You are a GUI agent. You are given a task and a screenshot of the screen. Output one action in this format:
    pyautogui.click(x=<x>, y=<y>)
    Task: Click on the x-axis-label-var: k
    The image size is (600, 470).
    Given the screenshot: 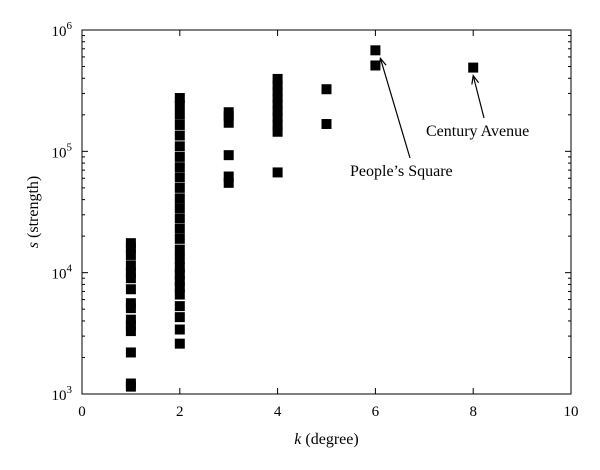 What is the action you would take?
    pyautogui.click(x=298, y=439)
    